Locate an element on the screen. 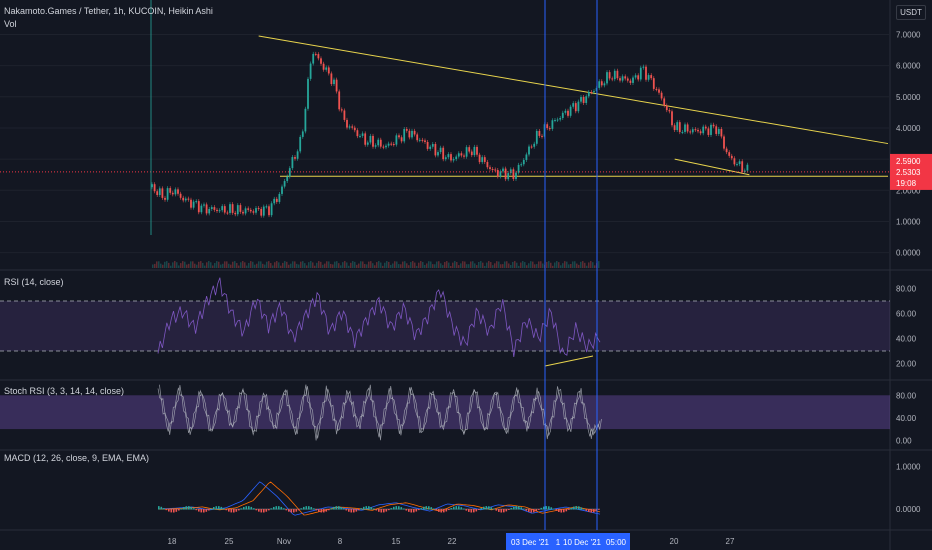  time-range-highlight is located at coordinates (568, 541).